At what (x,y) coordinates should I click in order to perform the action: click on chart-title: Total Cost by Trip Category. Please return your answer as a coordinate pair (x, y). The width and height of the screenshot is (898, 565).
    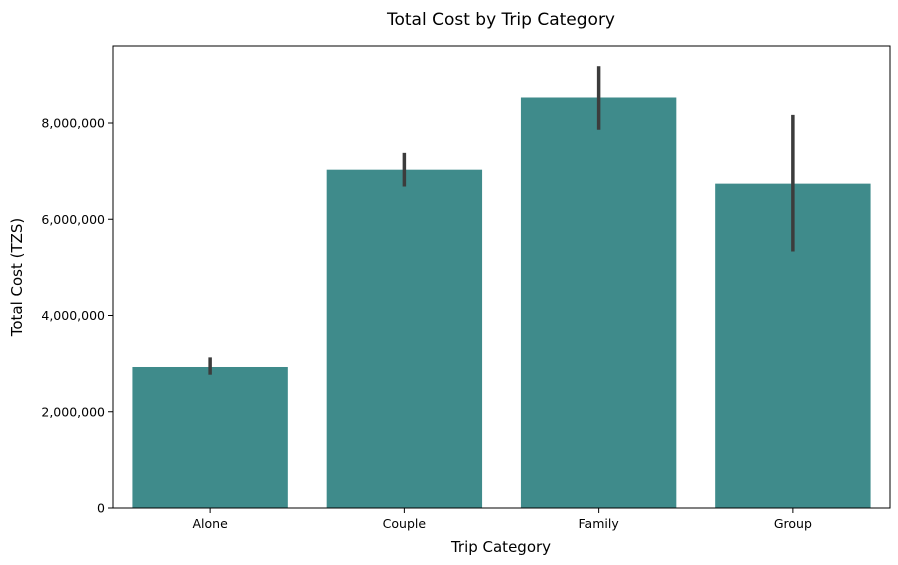
    Looking at the image, I should click on (500, 20).